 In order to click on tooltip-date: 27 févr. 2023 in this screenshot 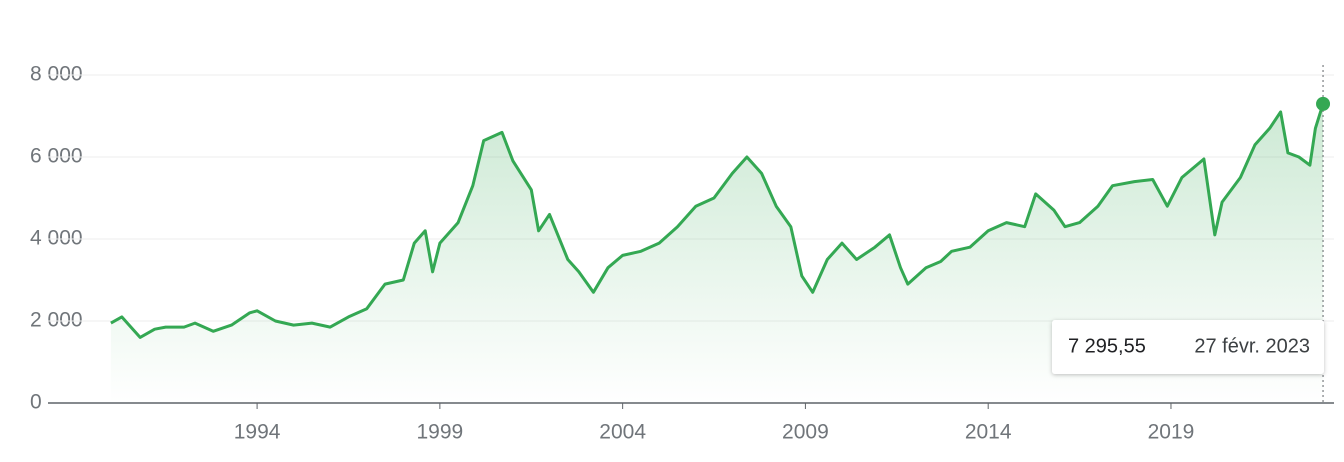, I will do `click(1252, 346)`.